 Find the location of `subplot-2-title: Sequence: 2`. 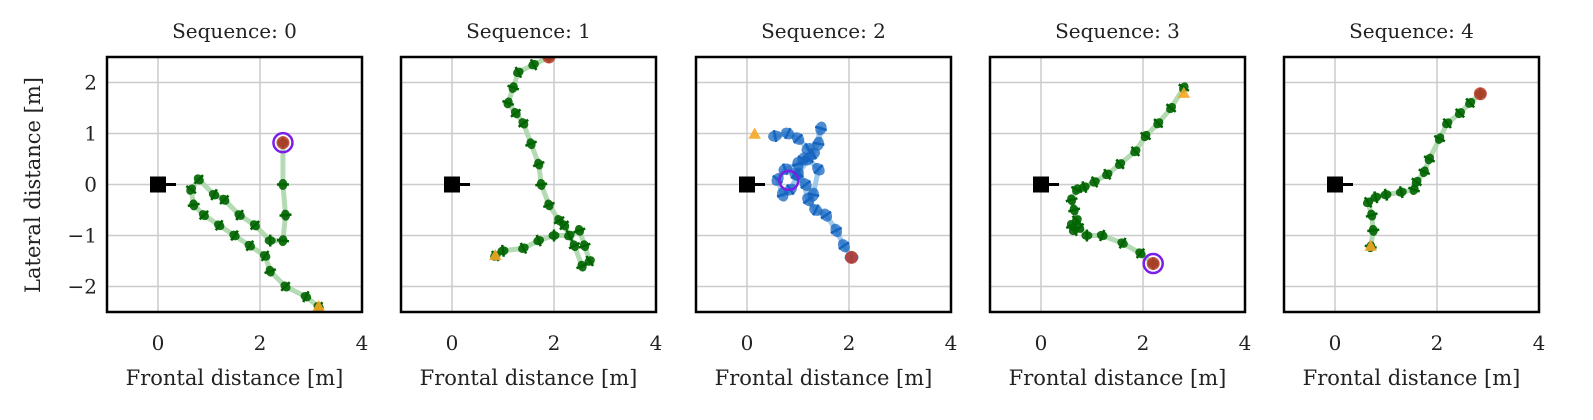

subplot-2-title: Sequence: 2 is located at coordinates (823, 31).